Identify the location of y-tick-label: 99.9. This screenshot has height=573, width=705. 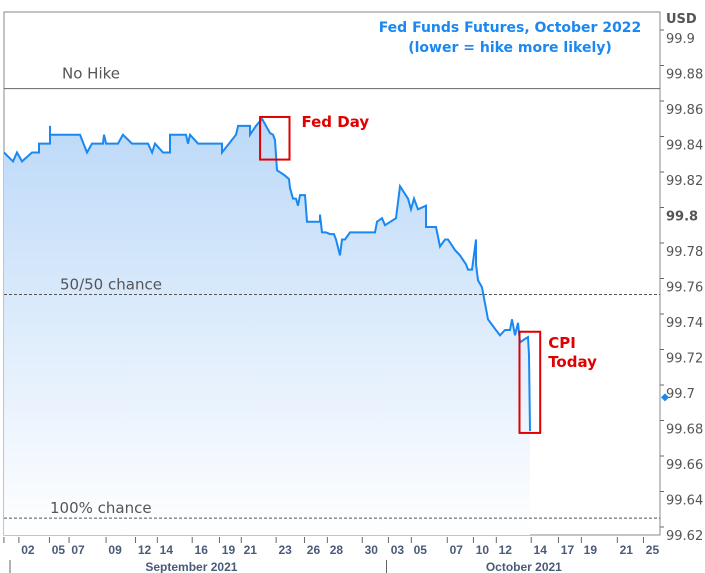
(680, 39).